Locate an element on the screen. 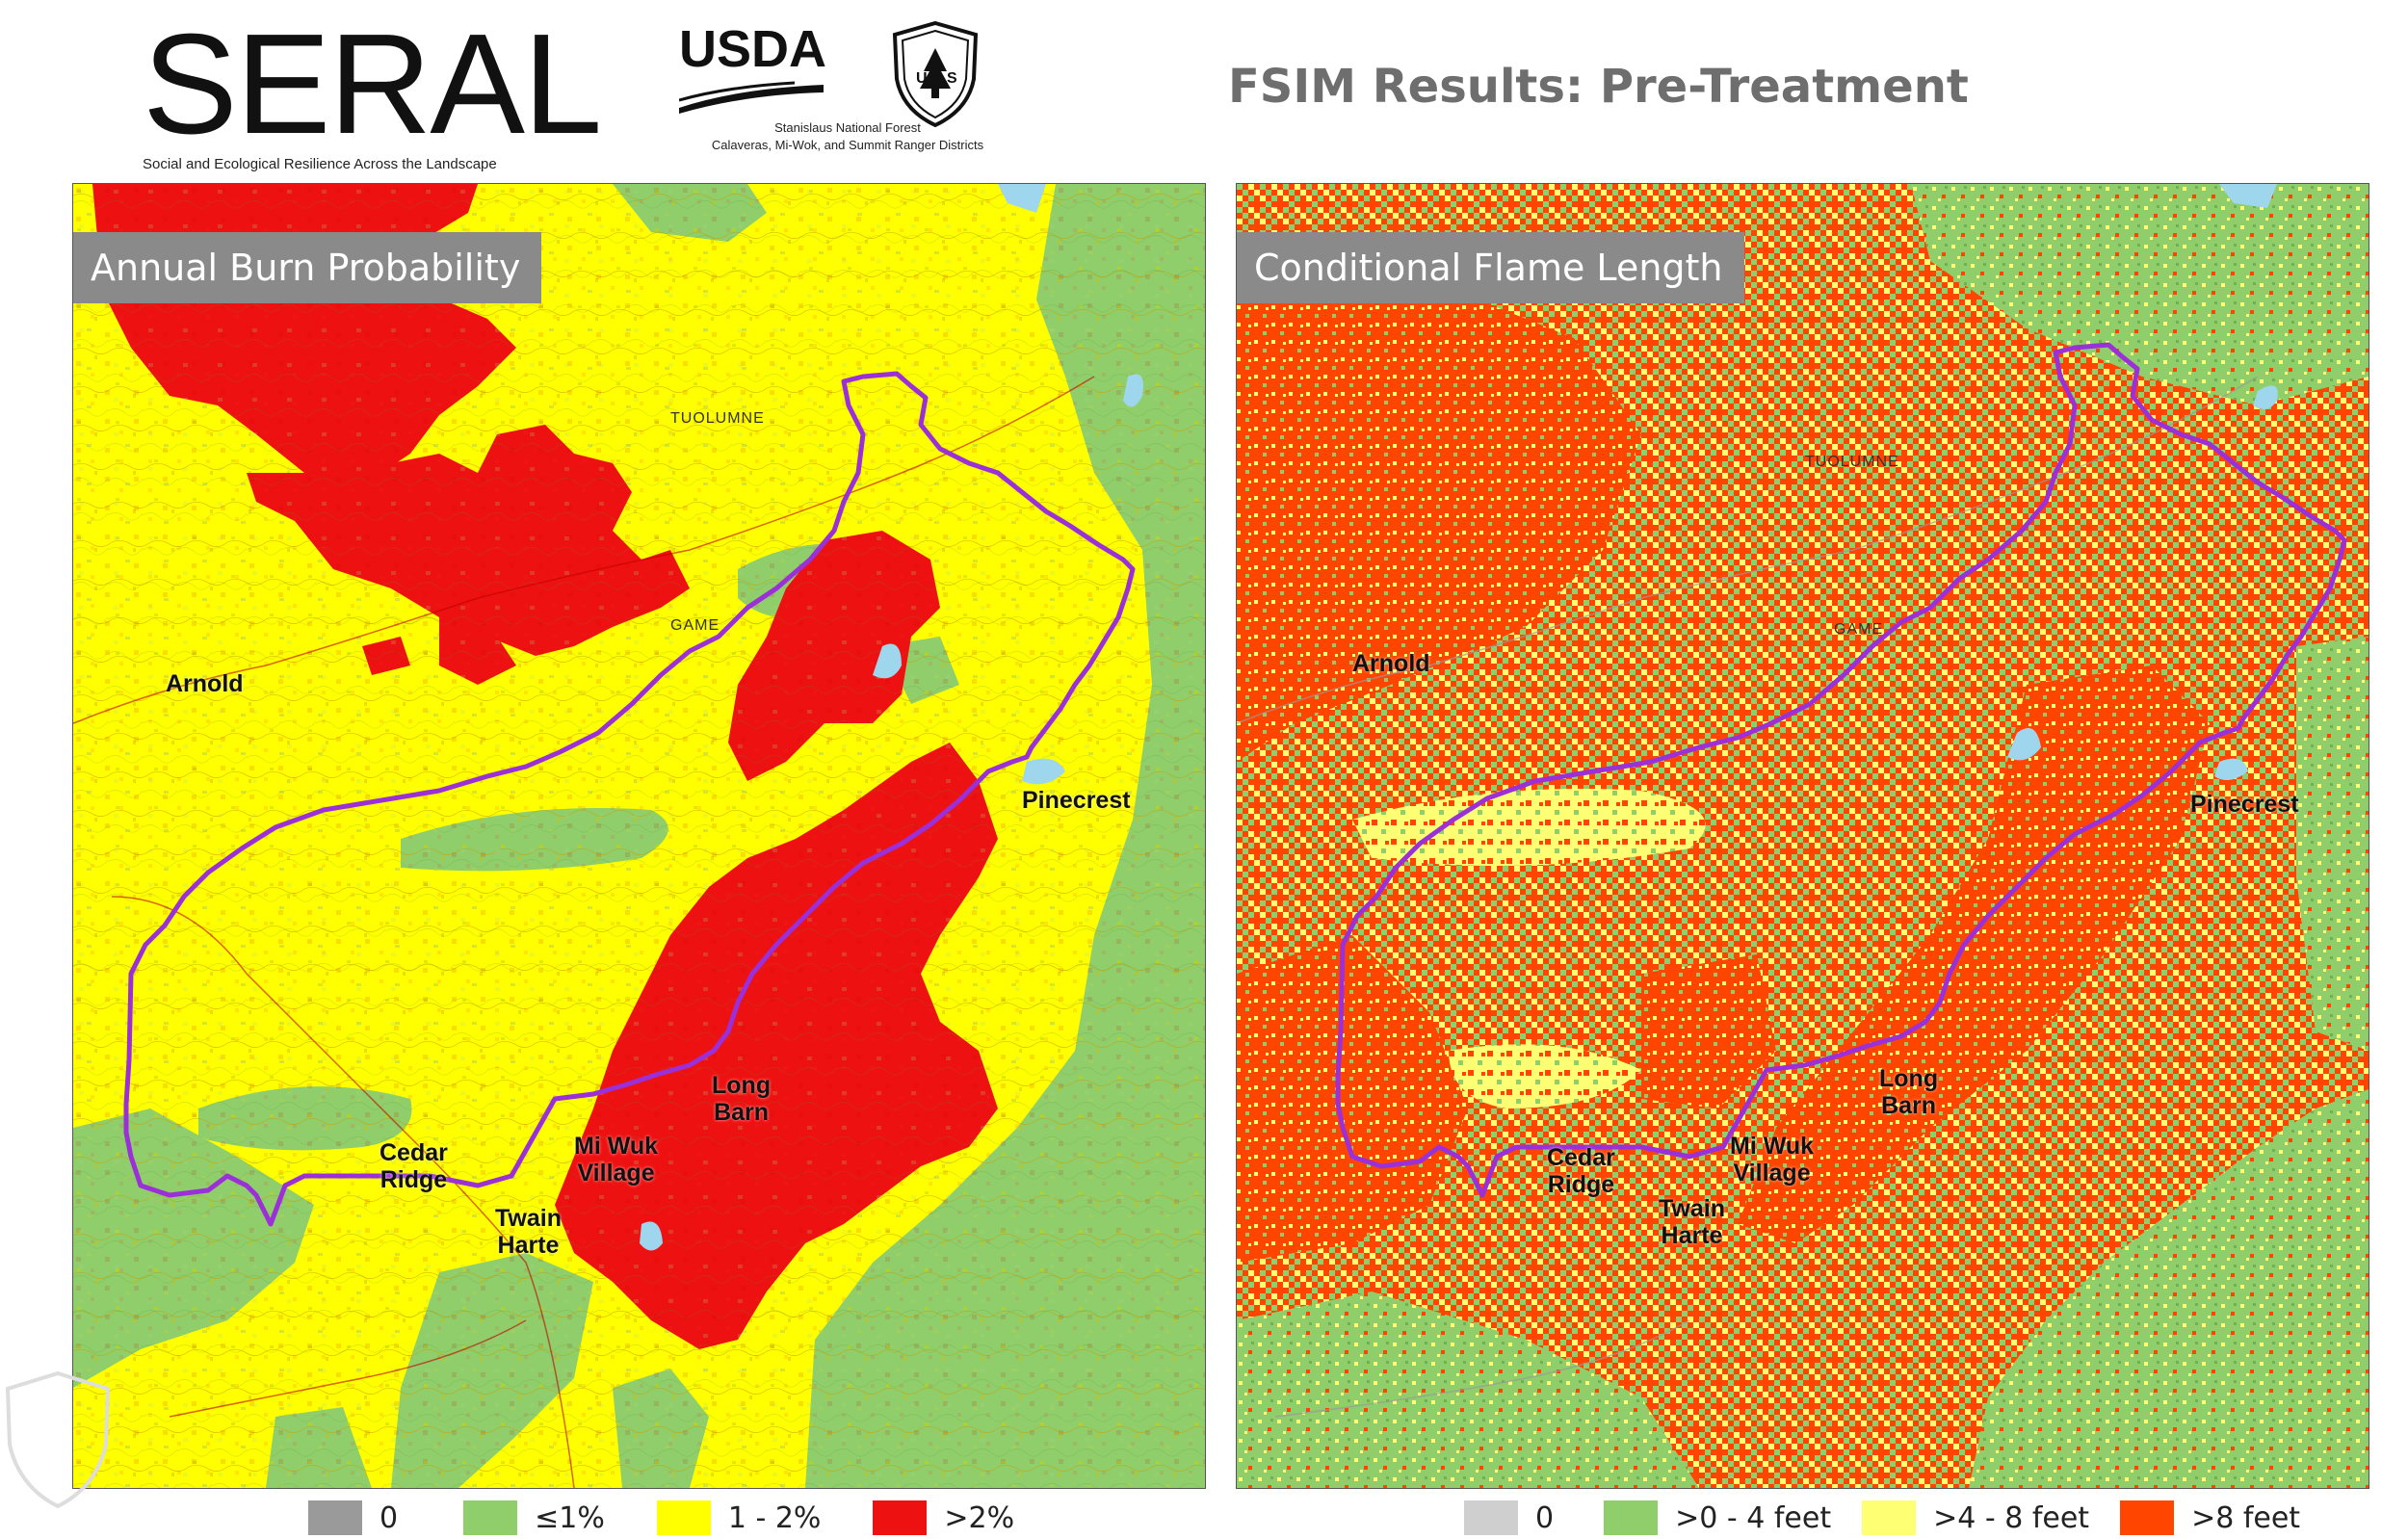 The image size is (2408, 1539). forest-service-watermark-icon is located at coordinates (58, 1440).